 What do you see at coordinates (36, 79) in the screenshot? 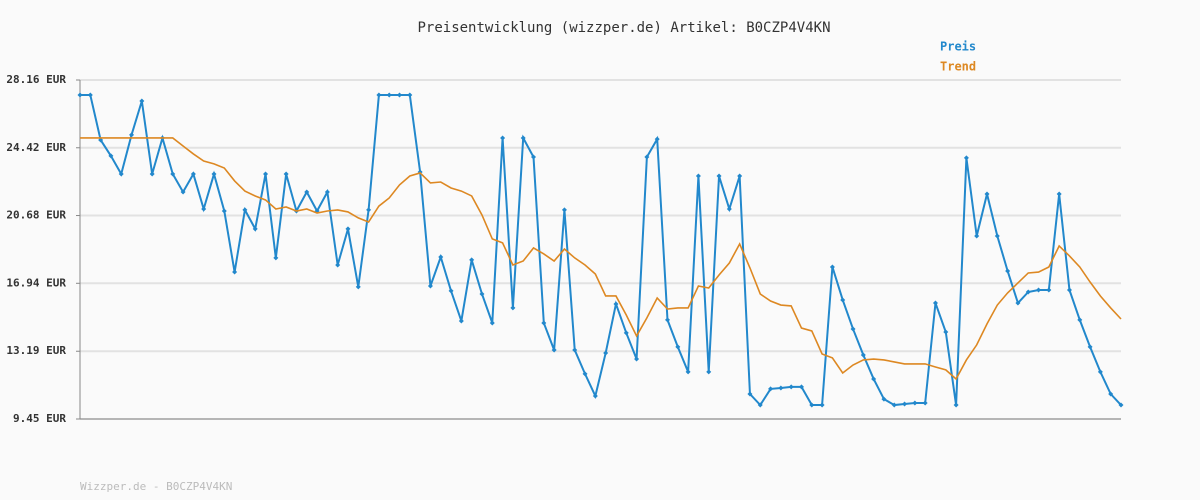
I see `y-tick-label: 28.16 EUR` at bounding box center [36, 79].